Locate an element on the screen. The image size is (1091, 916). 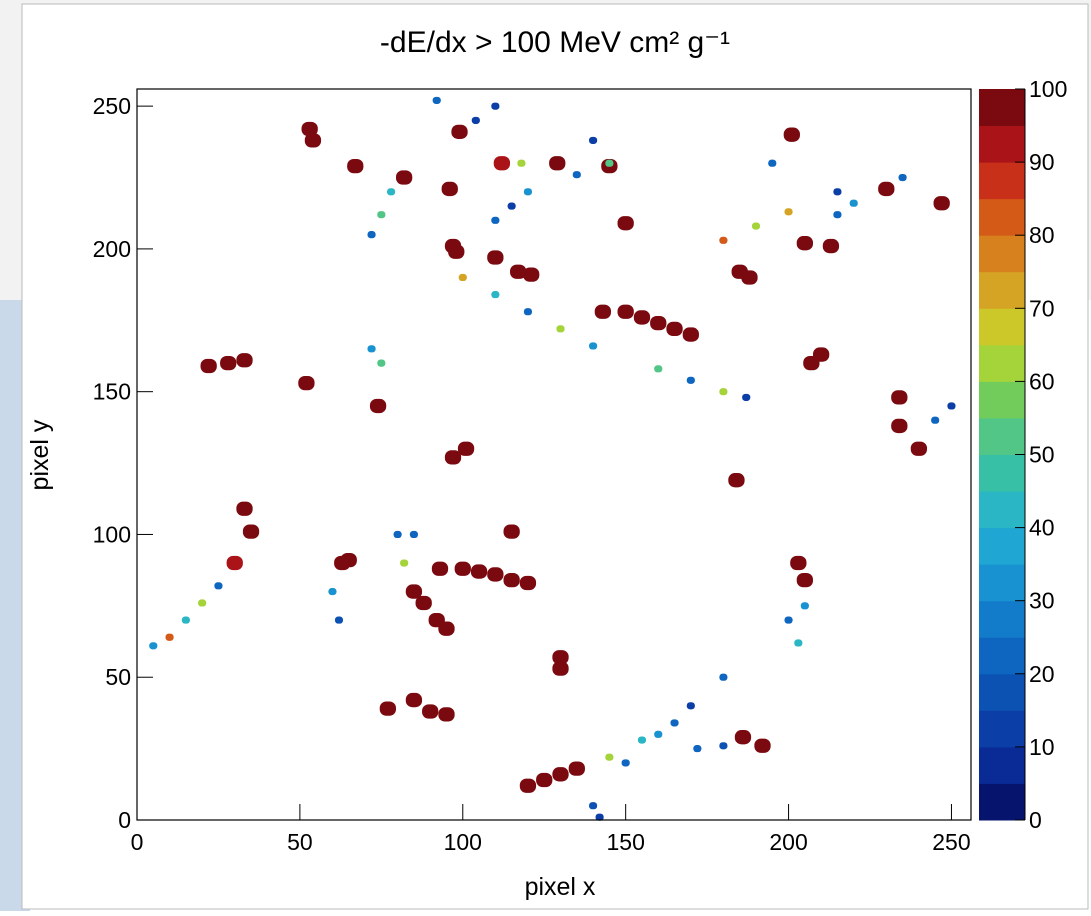
y-tick-label: 100 is located at coordinates (112, 534).